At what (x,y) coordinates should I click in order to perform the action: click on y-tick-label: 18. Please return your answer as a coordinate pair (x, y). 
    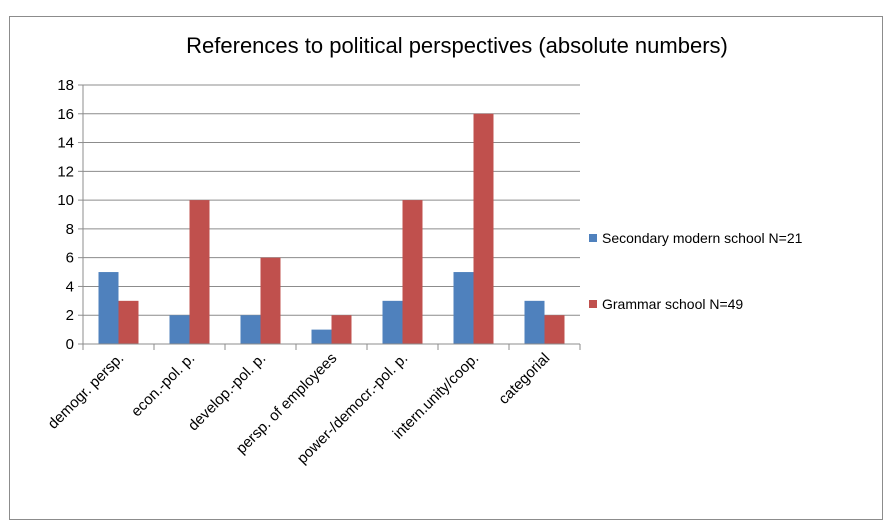
    Looking at the image, I should click on (65, 85).